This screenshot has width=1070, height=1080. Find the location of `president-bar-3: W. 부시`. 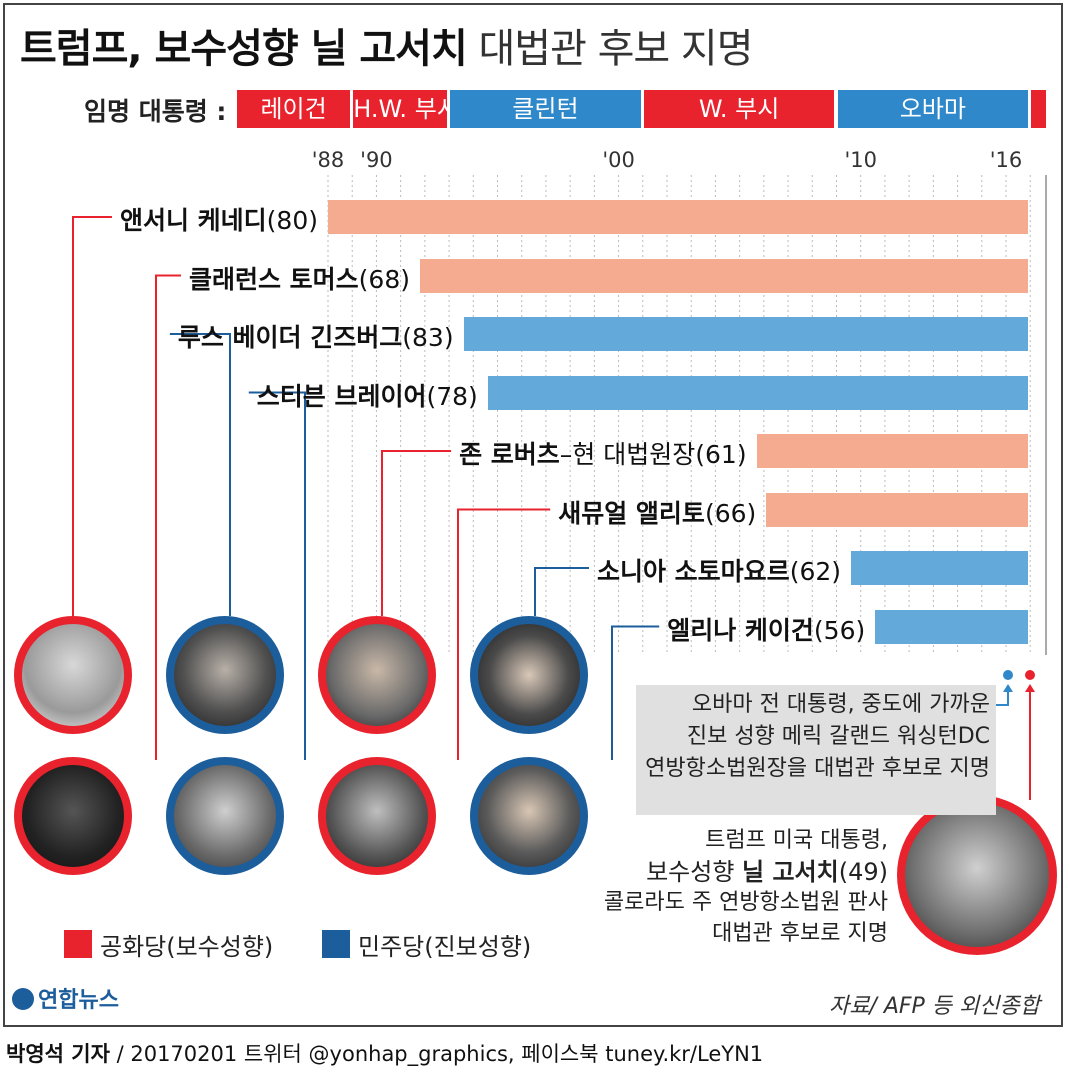

president-bar-3: W. 부시 is located at coordinates (739, 109).